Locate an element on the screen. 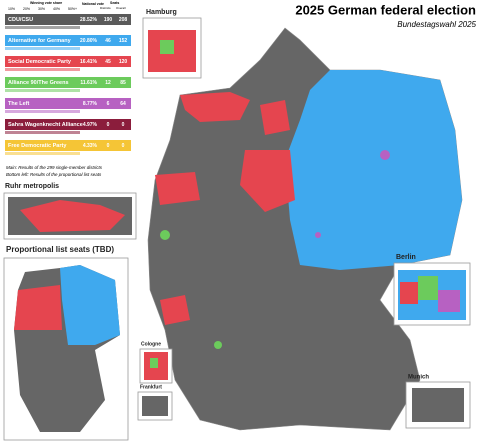  party-districts: 190 is located at coordinates (108, 20).